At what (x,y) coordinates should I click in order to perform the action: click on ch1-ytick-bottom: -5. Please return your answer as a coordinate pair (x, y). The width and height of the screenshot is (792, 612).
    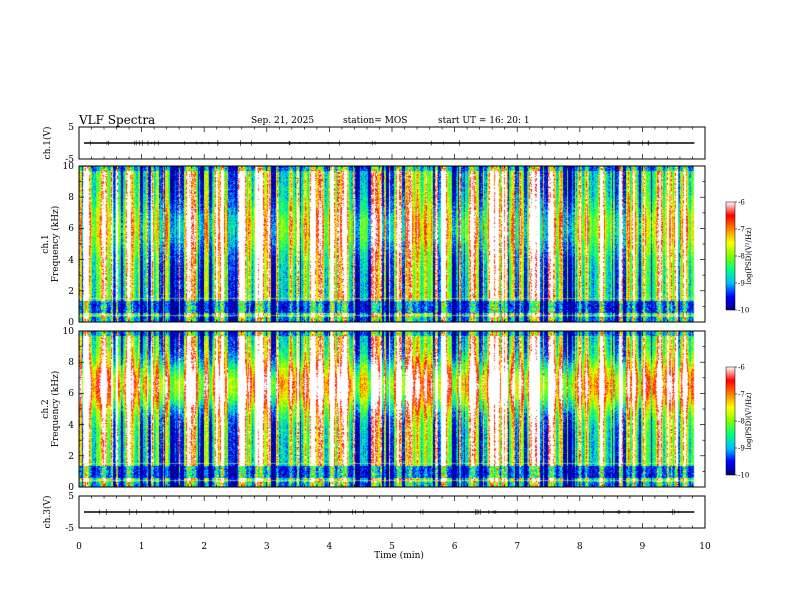
    Looking at the image, I should click on (69, 160).